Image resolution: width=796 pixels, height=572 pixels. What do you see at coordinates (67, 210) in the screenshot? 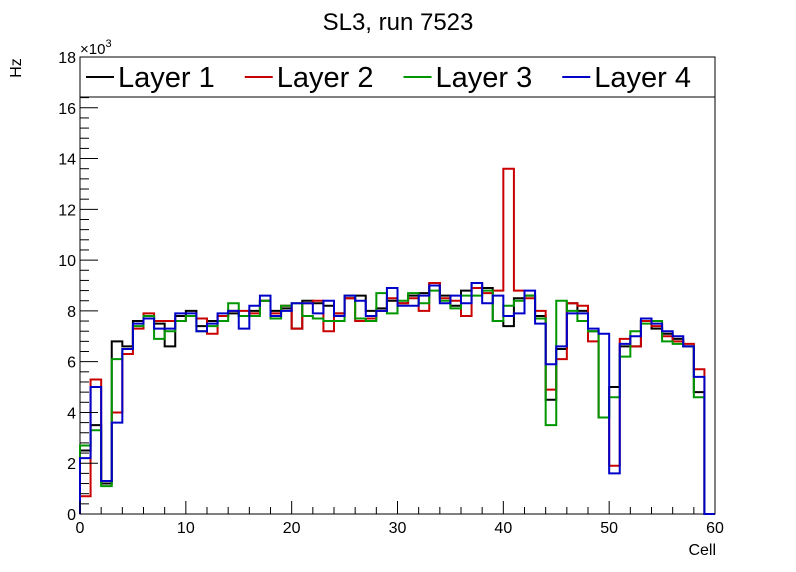
I see `y-tick-label: 12` at bounding box center [67, 210].